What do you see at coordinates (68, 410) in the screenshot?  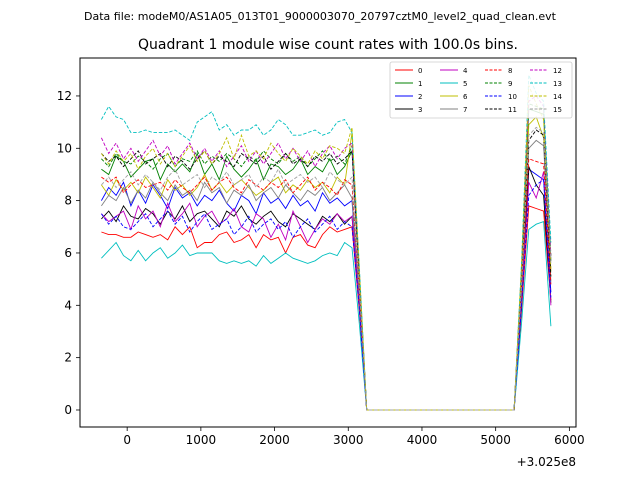 I see `y-tick-label: 0` at bounding box center [68, 410].